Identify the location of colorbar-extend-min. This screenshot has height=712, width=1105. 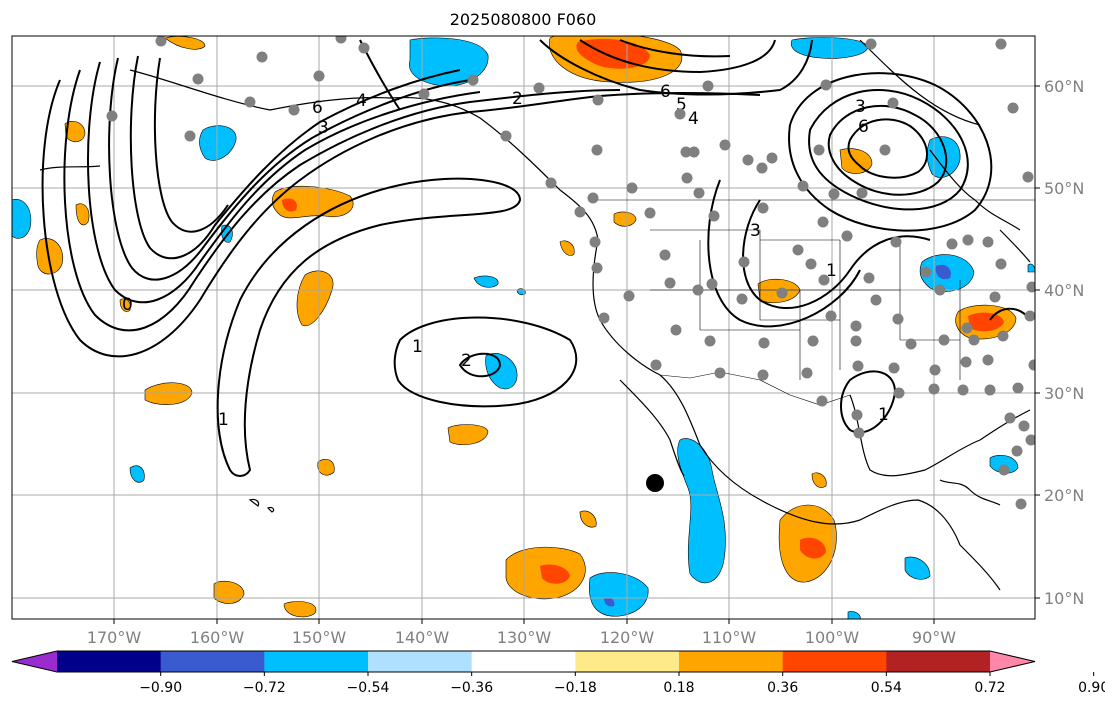
(34, 661).